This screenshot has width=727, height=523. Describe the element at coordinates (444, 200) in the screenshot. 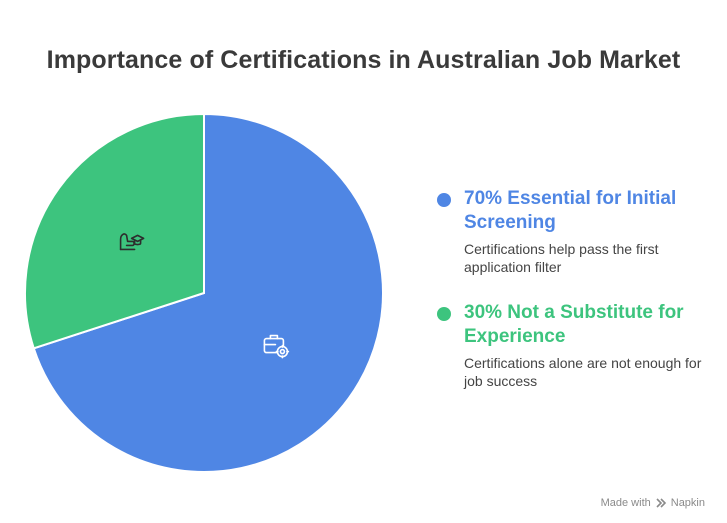

I see `legend-dot-essential` at that location.